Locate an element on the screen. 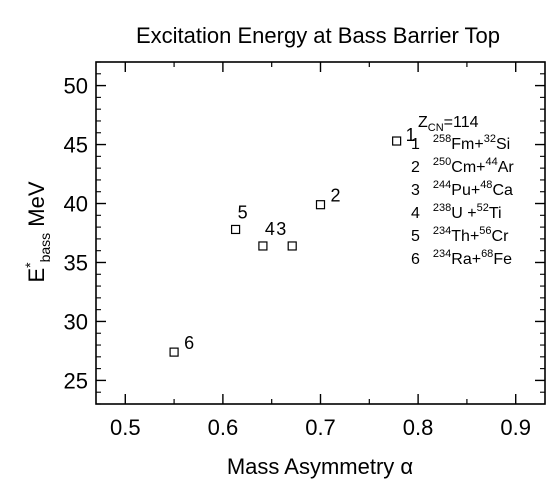 This screenshot has width=549, height=479. legend-header: ZCN=114 is located at coordinates (448, 124).